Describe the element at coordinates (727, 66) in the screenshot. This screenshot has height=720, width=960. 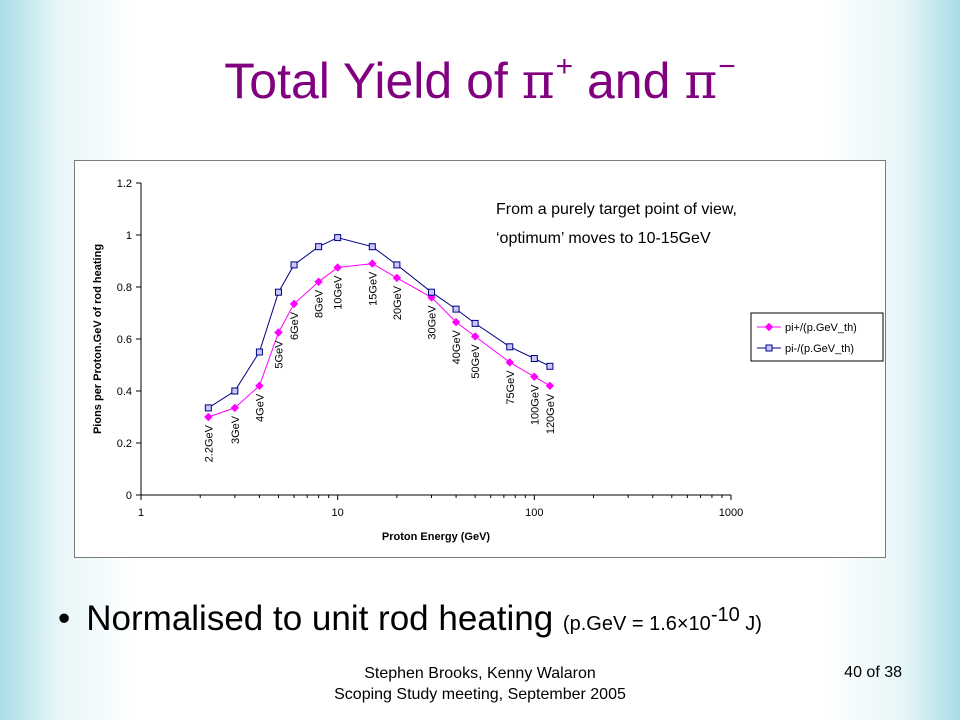
I see `title-minus-sign: −` at that location.